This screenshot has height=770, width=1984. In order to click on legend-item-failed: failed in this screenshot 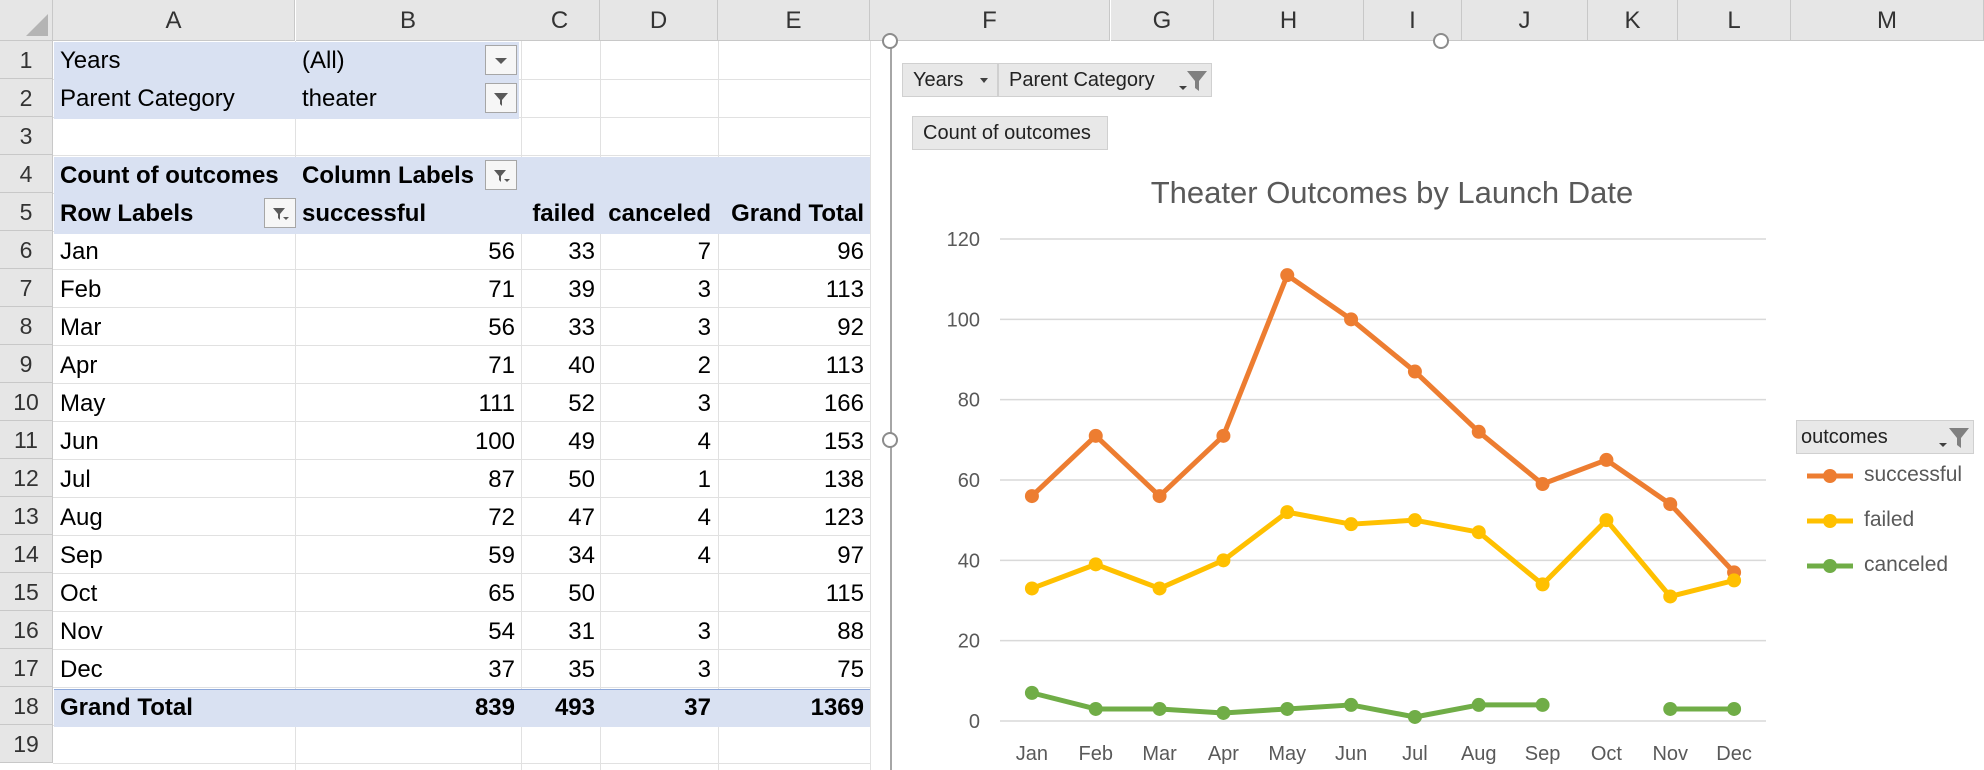, I will do `click(1889, 519)`.